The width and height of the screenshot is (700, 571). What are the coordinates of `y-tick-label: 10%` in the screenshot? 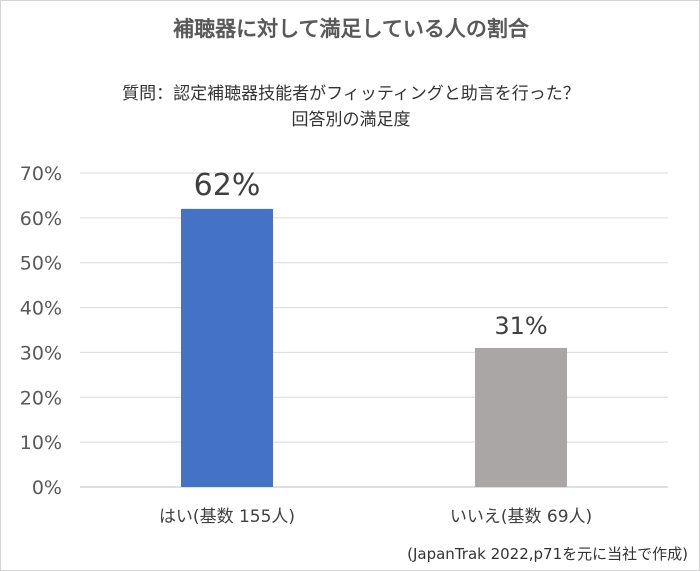 It's located at (41, 443).